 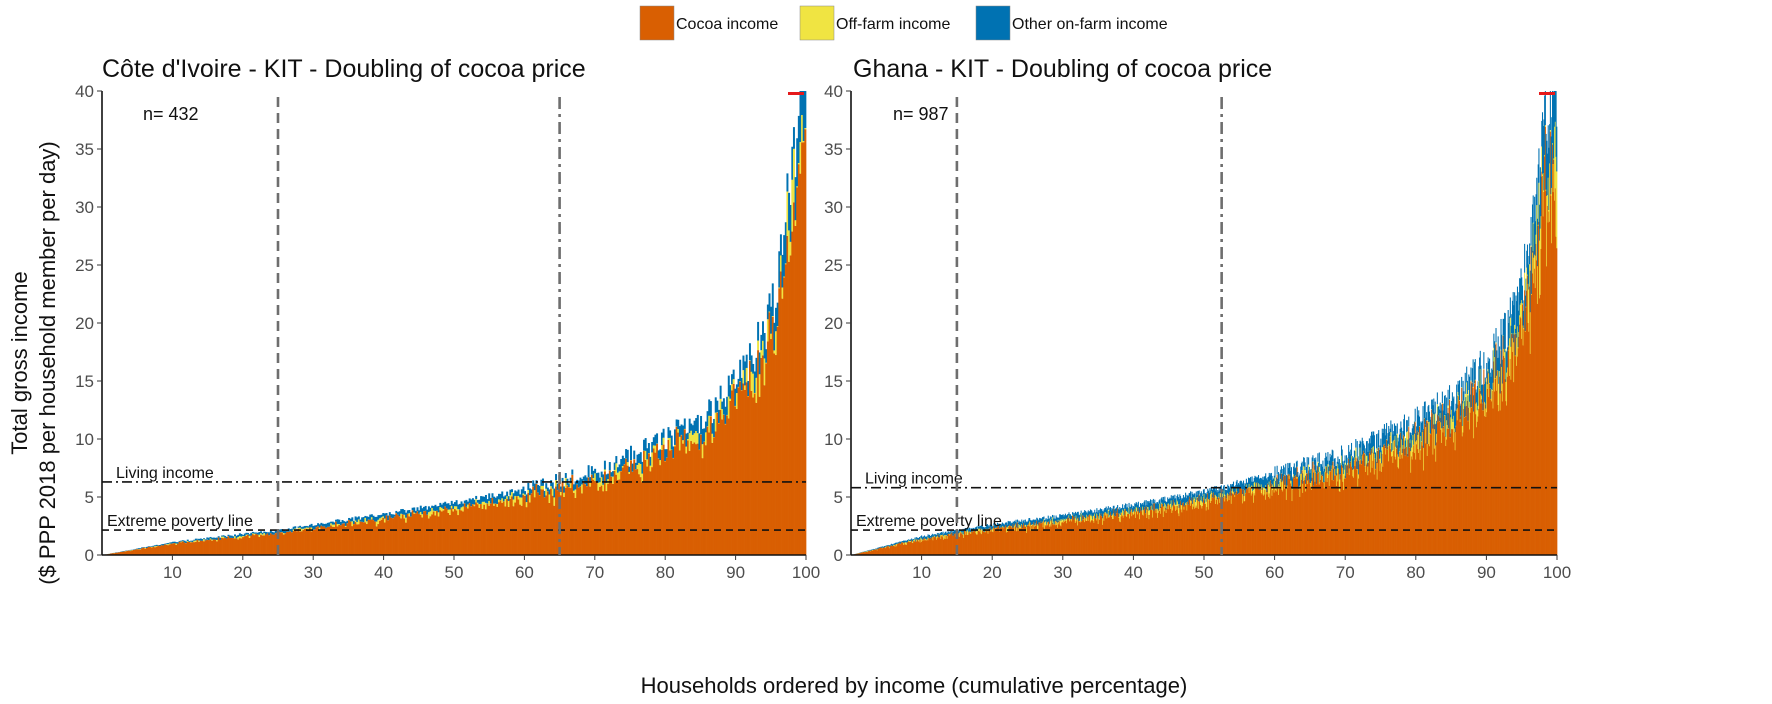 What do you see at coordinates (242, 572) in the screenshot?
I see `x-tick-label: 20` at bounding box center [242, 572].